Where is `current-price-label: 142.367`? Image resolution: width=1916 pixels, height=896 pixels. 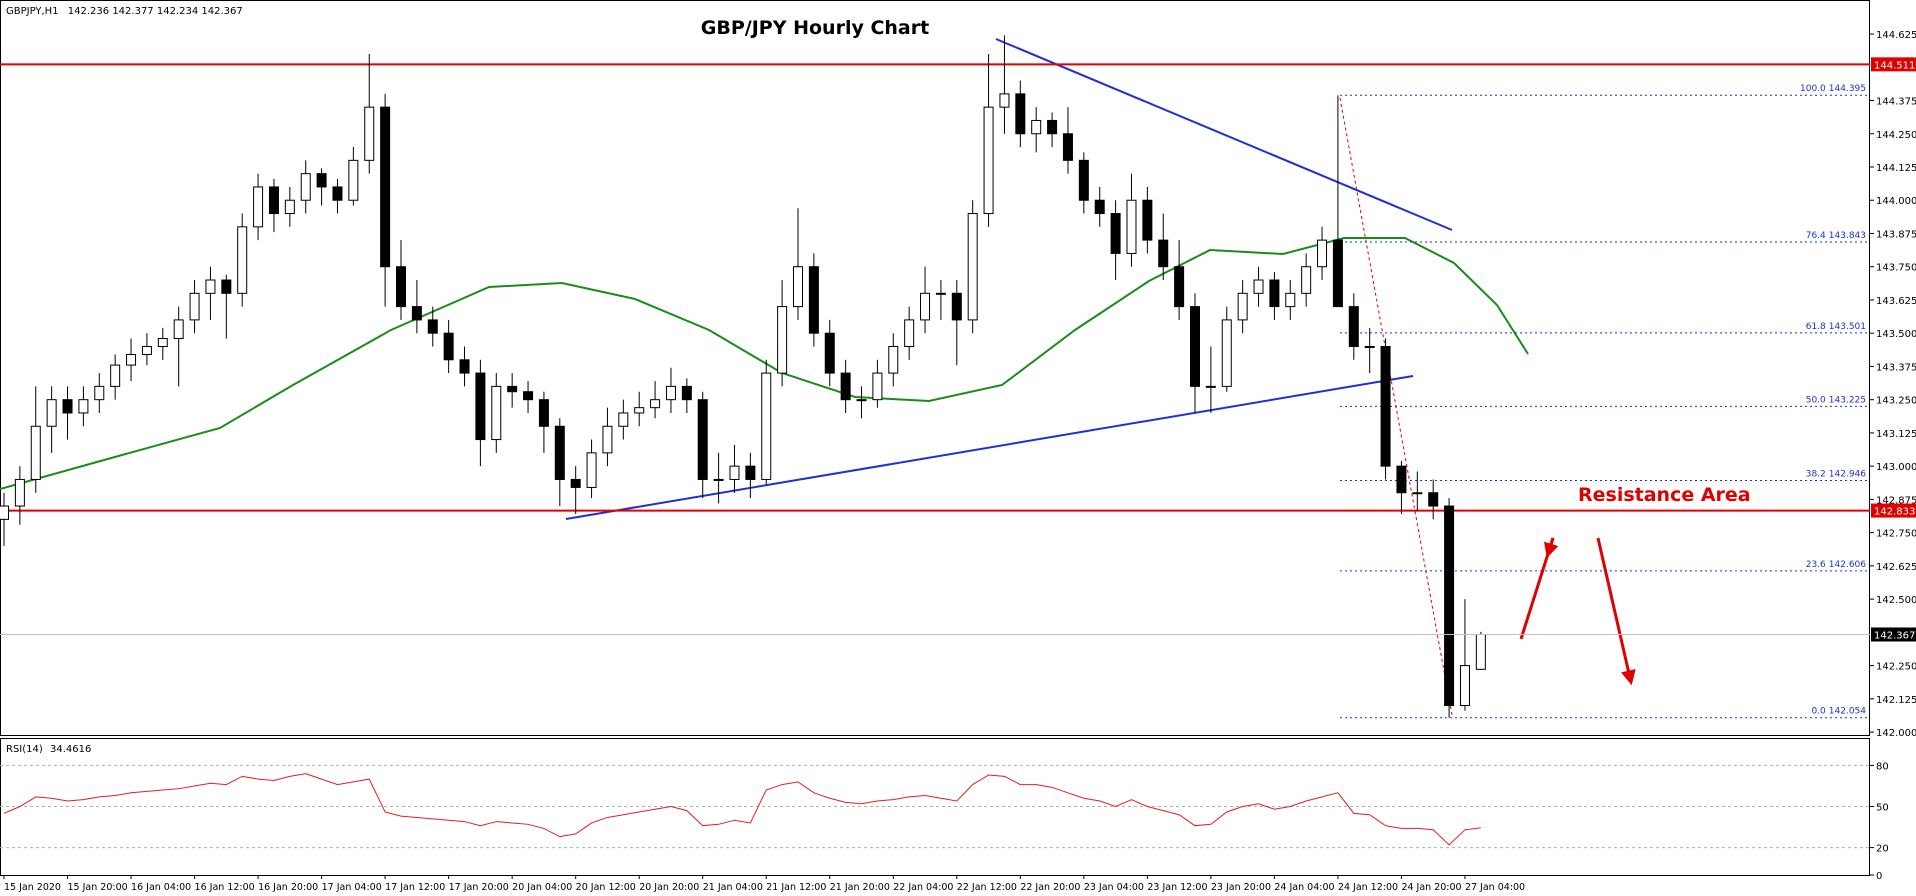 current-price-label: 142.367 is located at coordinates (1894, 635).